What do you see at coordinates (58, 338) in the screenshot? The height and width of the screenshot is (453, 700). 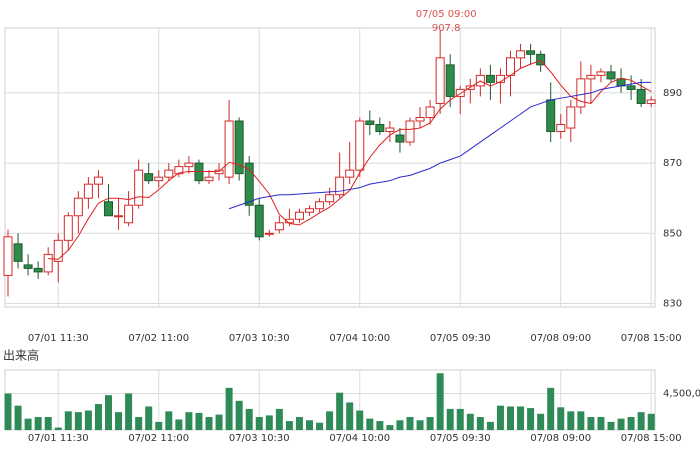 I see `x-tick-label: 07/01 11:30` at bounding box center [58, 338].